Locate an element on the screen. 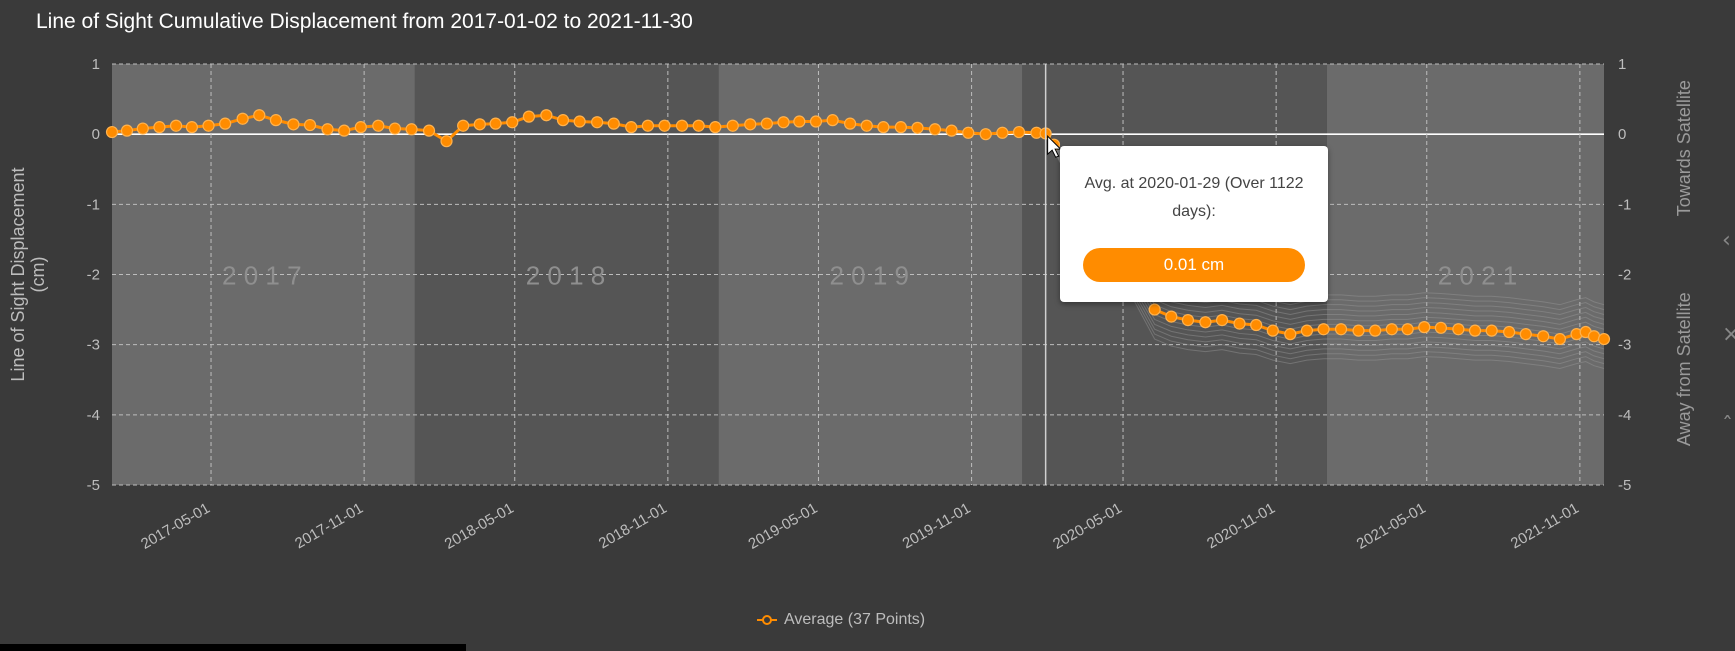  year-label: 2 0 1 8 is located at coordinates (566, 276).